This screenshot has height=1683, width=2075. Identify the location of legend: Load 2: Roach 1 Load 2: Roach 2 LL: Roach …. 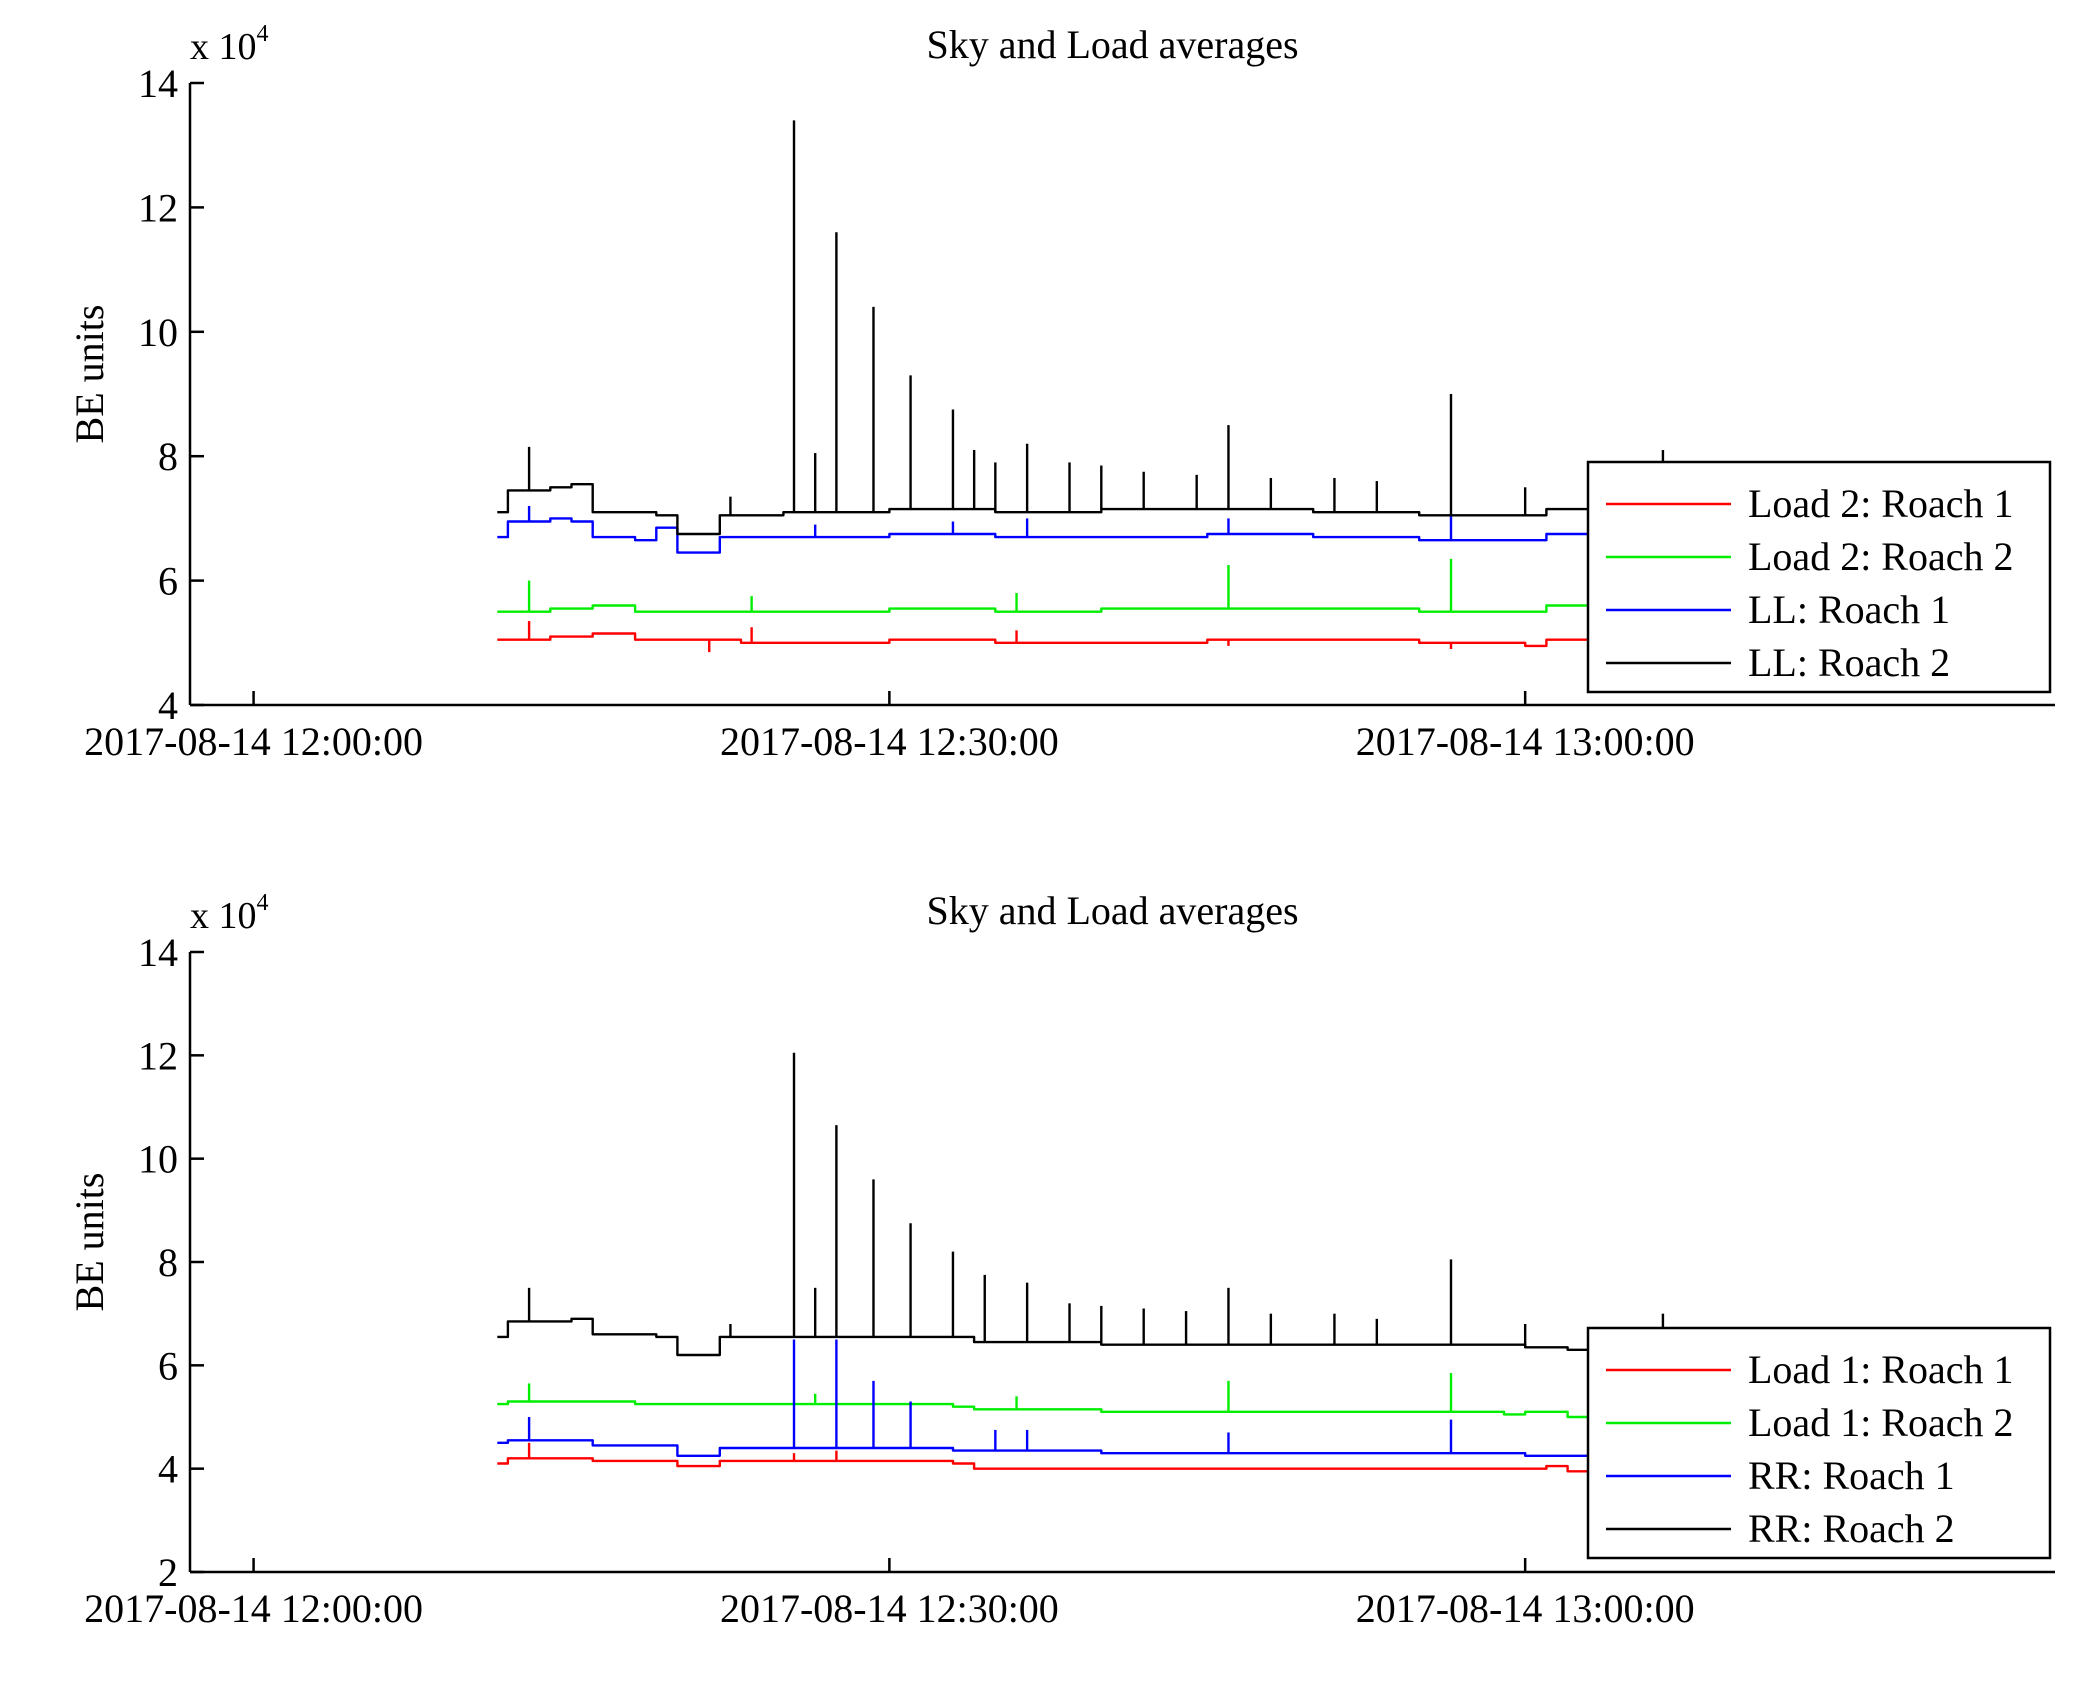
(1819, 577).